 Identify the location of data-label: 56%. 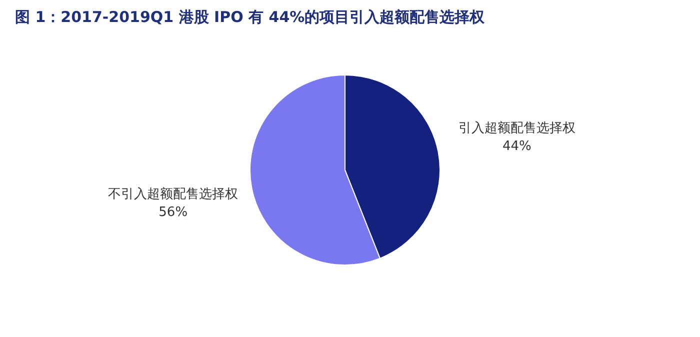
(173, 212).